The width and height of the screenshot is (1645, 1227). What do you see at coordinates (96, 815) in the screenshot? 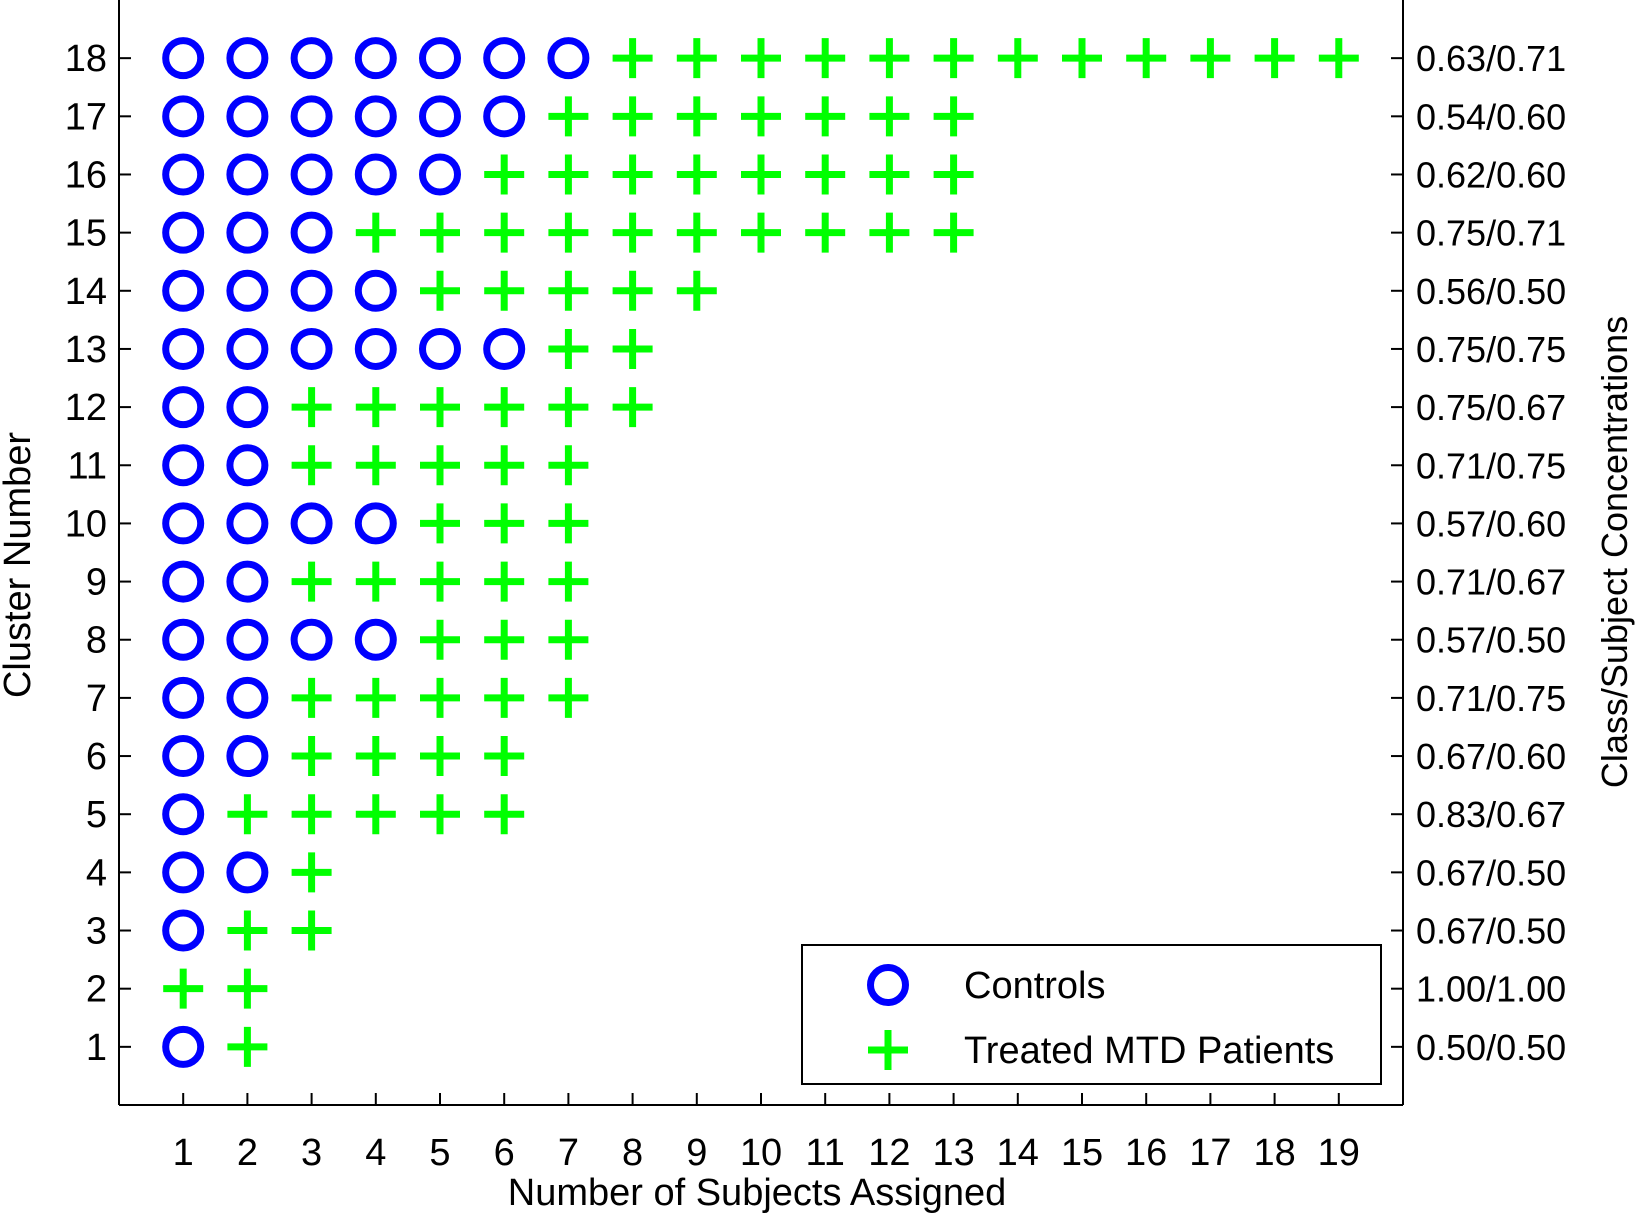
I see `y-tick-label: 5` at bounding box center [96, 815].